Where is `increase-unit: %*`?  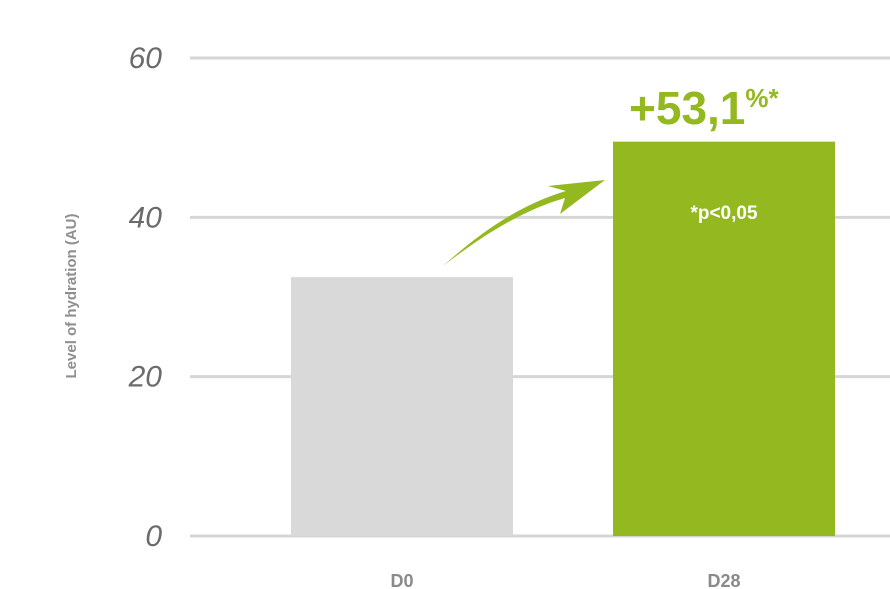
increase-unit: %* is located at coordinates (762, 98).